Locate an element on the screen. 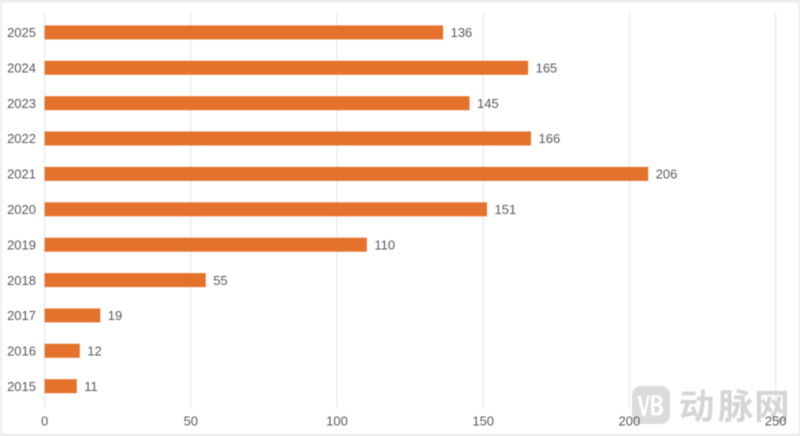 Image resolution: width=800 pixels, height=436 pixels. svg-text: 2022 is located at coordinates (21, 138).